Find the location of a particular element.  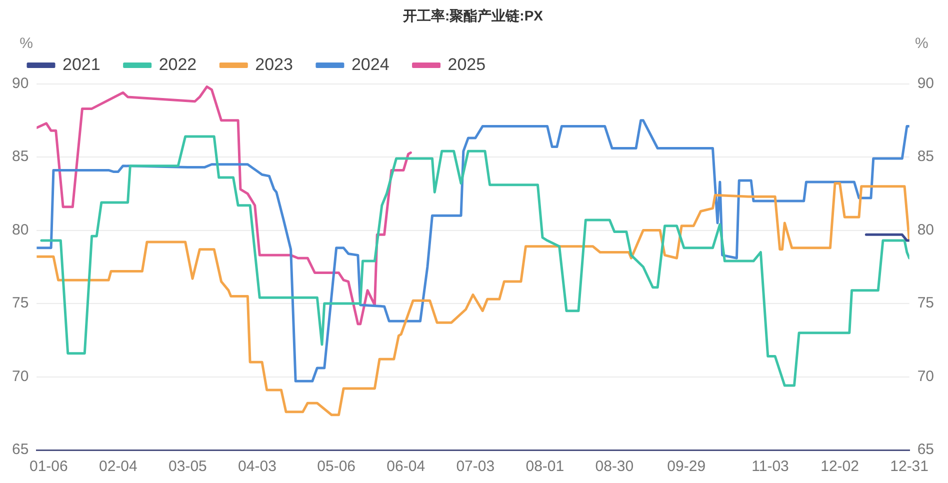

y2-tick-label: 85 is located at coordinates (925, 157).